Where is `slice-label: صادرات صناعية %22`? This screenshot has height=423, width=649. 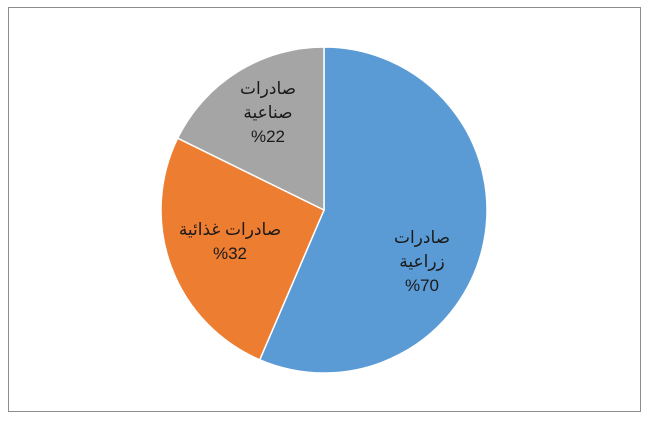
slice-label: صادرات صناعية %22 is located at coordinates (268, 113).